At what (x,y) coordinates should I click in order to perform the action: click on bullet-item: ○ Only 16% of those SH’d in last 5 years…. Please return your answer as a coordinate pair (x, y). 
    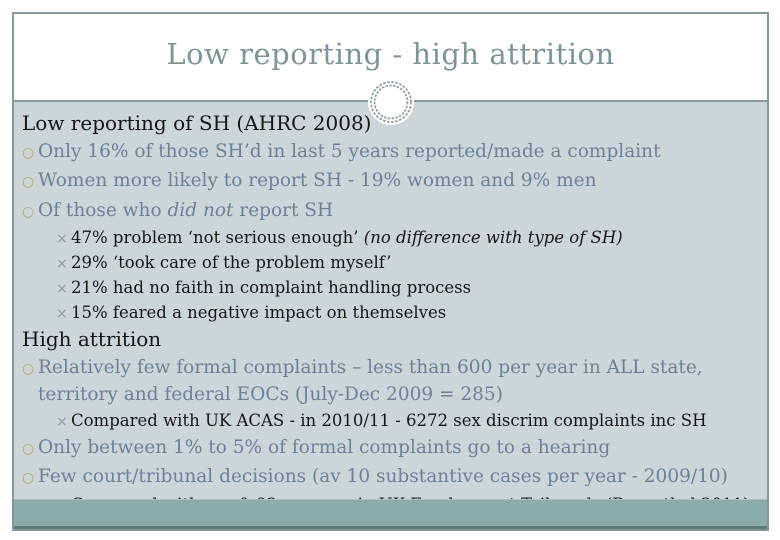
    Looking at the image, I should click on (388, 153).